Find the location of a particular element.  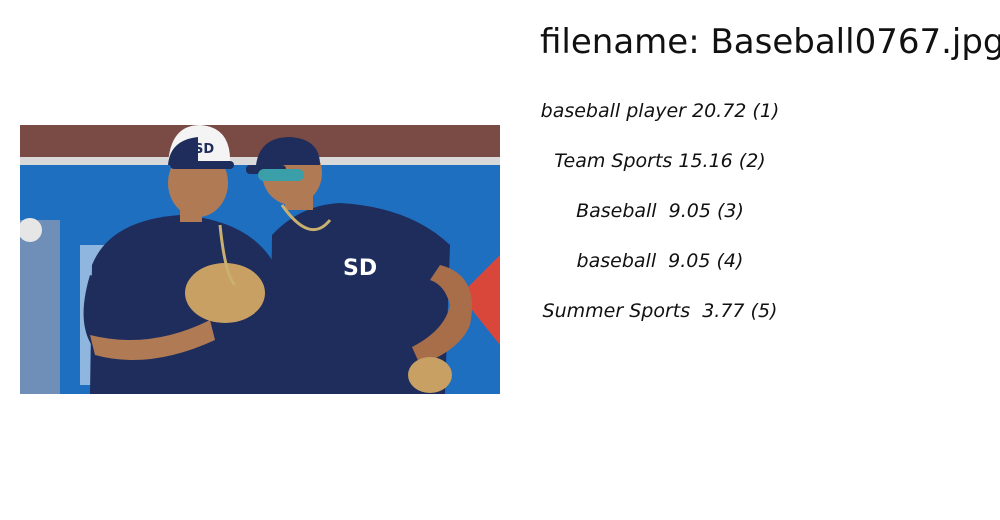

filename-title: filename: Baseball0767.jpg is located at coordinates (770, 42).